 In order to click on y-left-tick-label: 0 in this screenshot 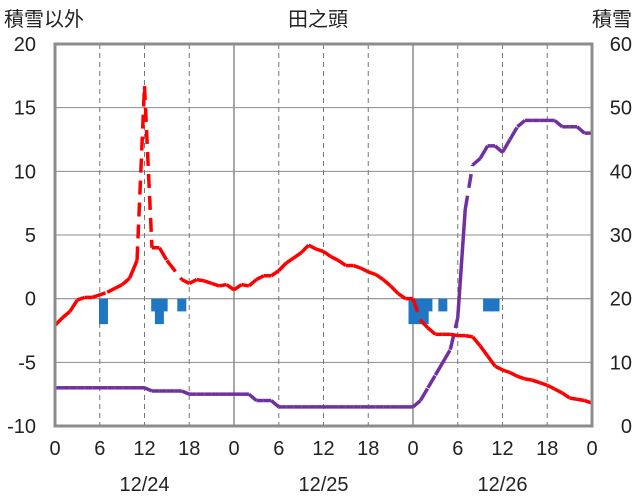, I will do `click(30, 300)`.